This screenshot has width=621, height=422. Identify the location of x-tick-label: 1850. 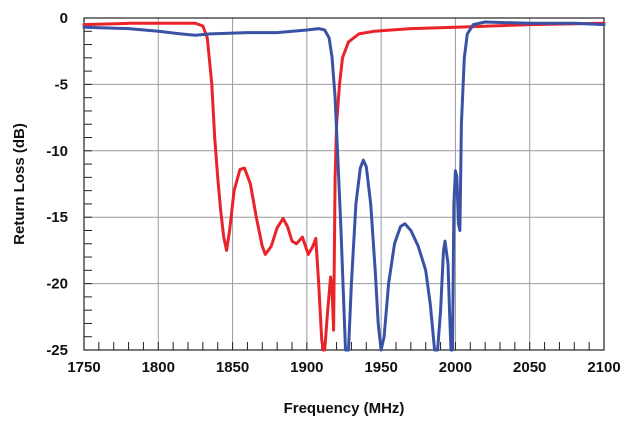
(232, 367).